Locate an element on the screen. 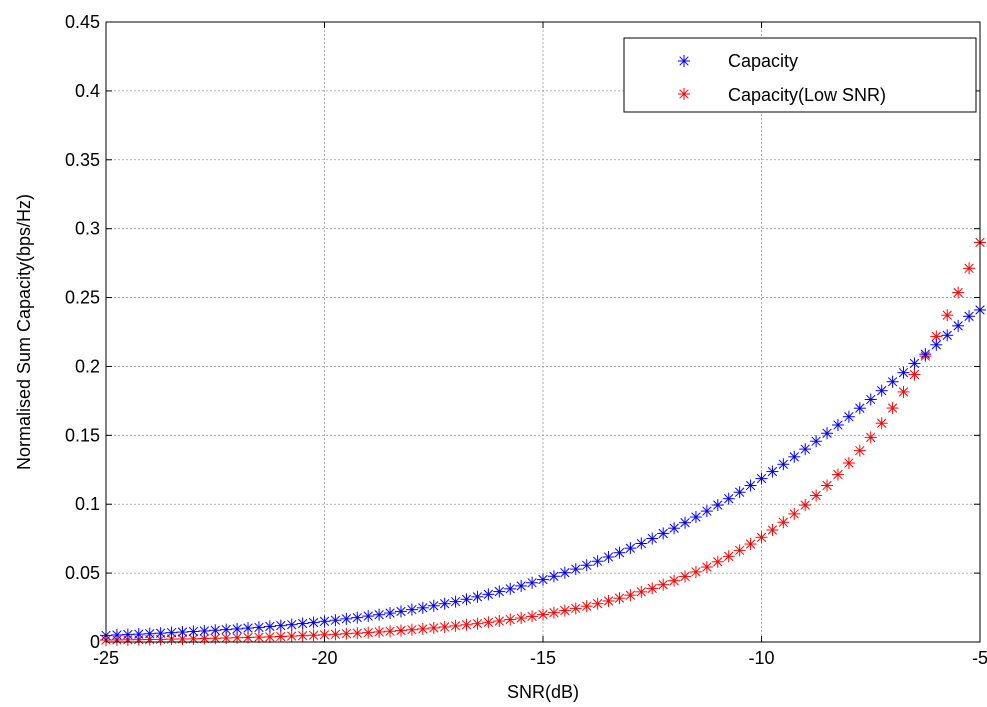 The width and height of the screenshot is (987, 707). y-tick-label: 0.15 is located at coordinates (82, 435).